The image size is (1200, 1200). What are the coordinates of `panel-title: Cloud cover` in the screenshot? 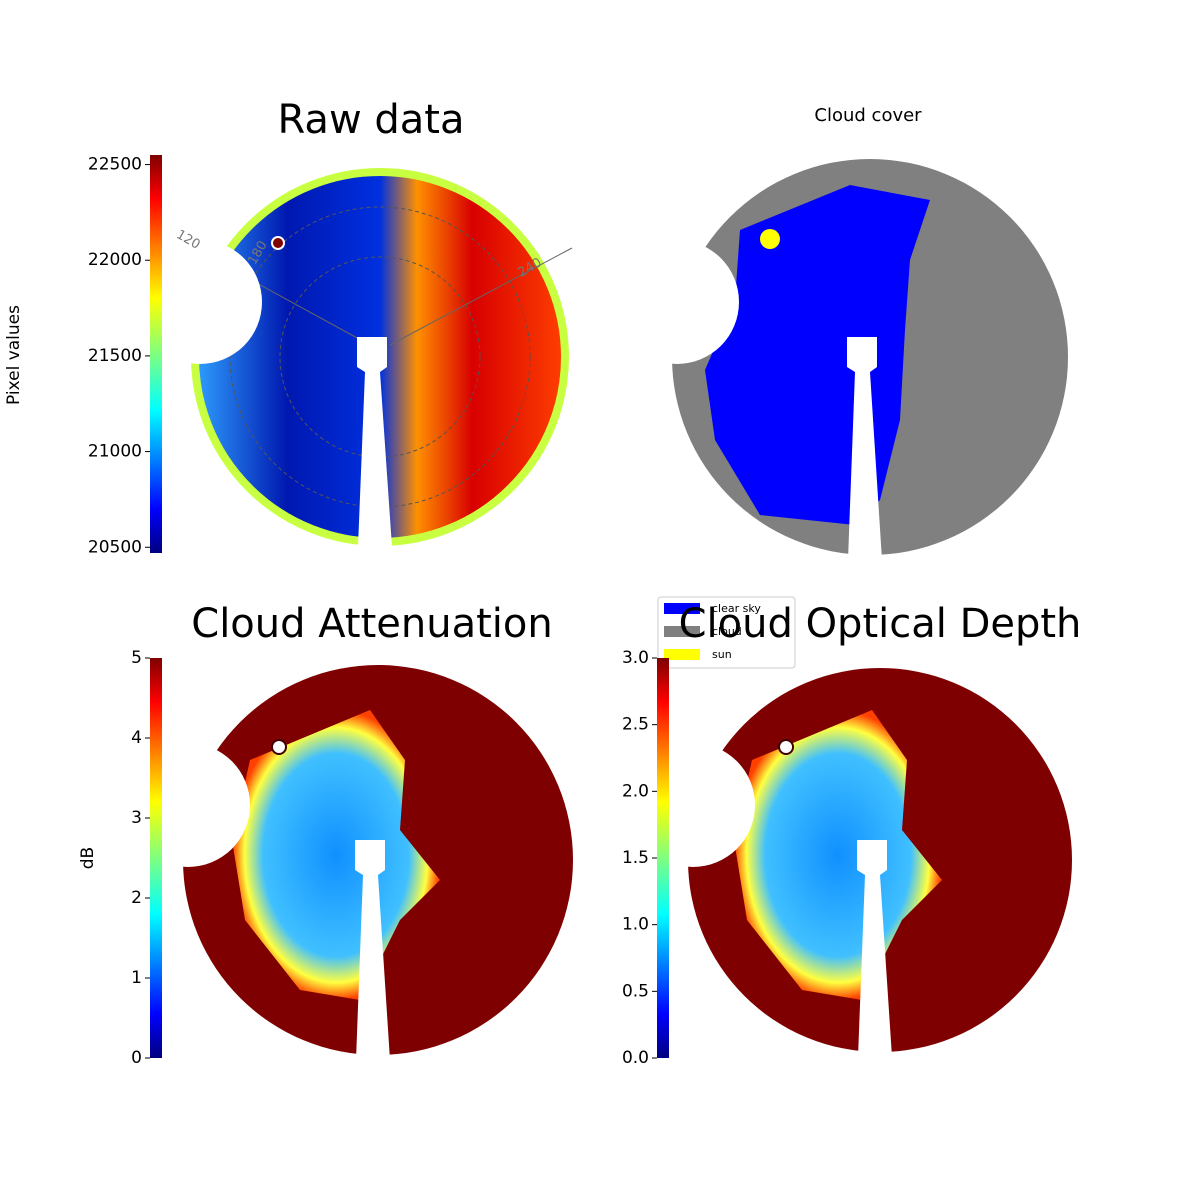 It's located at (868, 115).